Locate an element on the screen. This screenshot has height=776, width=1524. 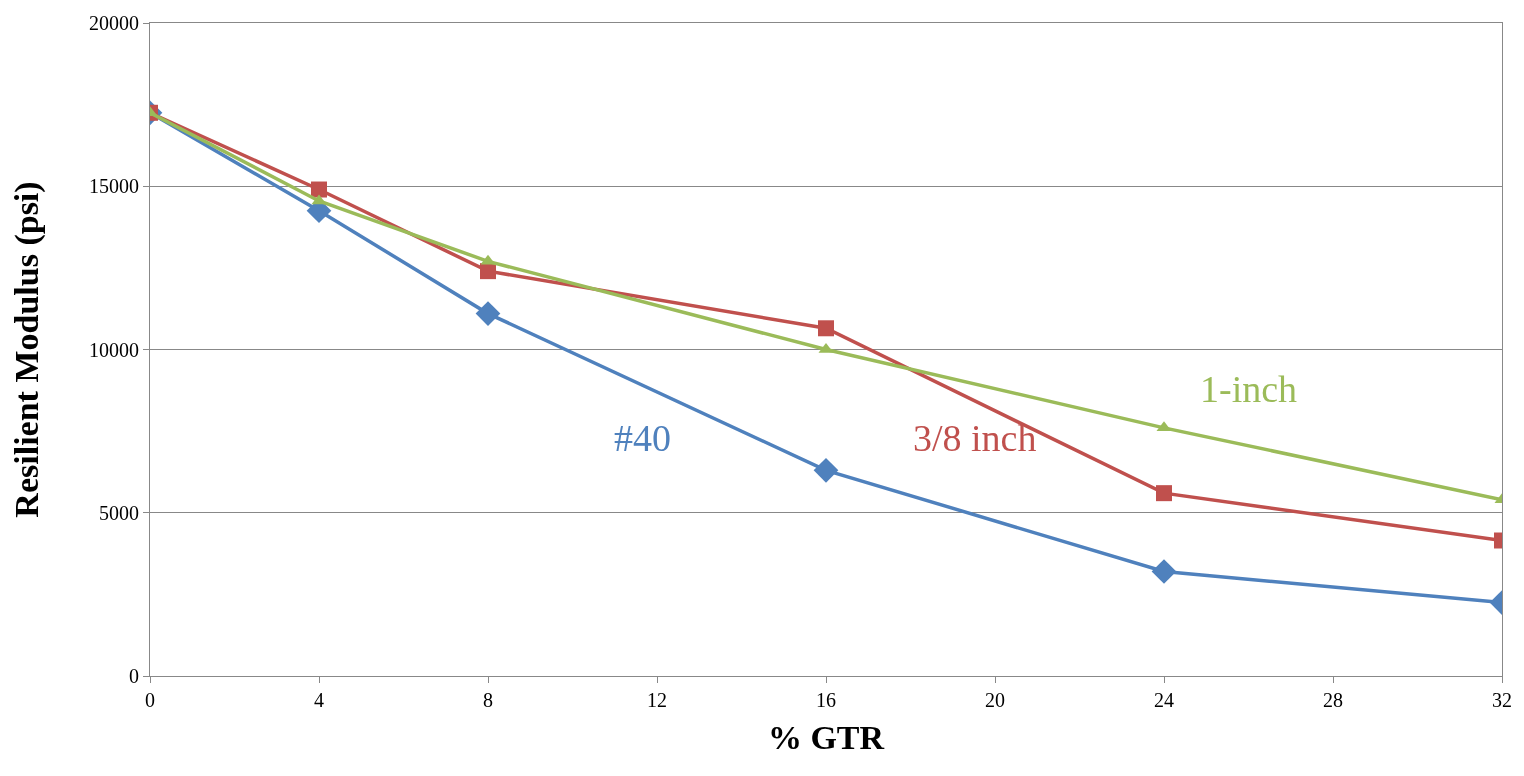
x-tick-label: 0 is located at coordinates (150, 700).